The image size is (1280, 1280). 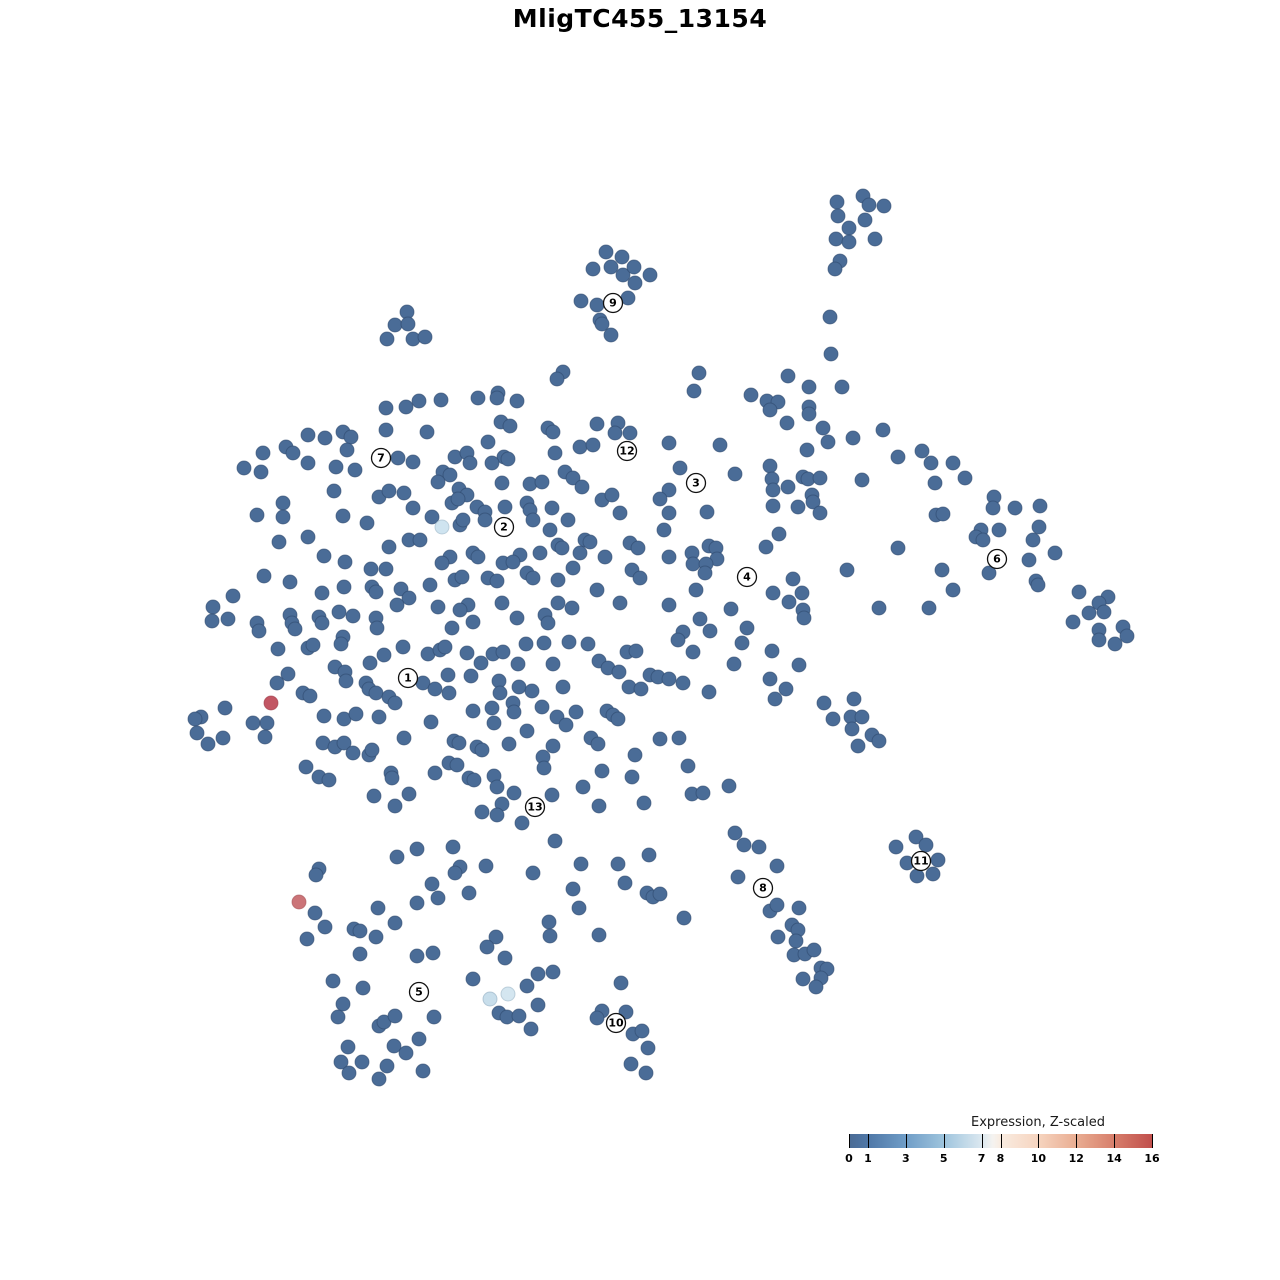 I want to click on cluster-label-number: 12, so click(x=626, y=451).